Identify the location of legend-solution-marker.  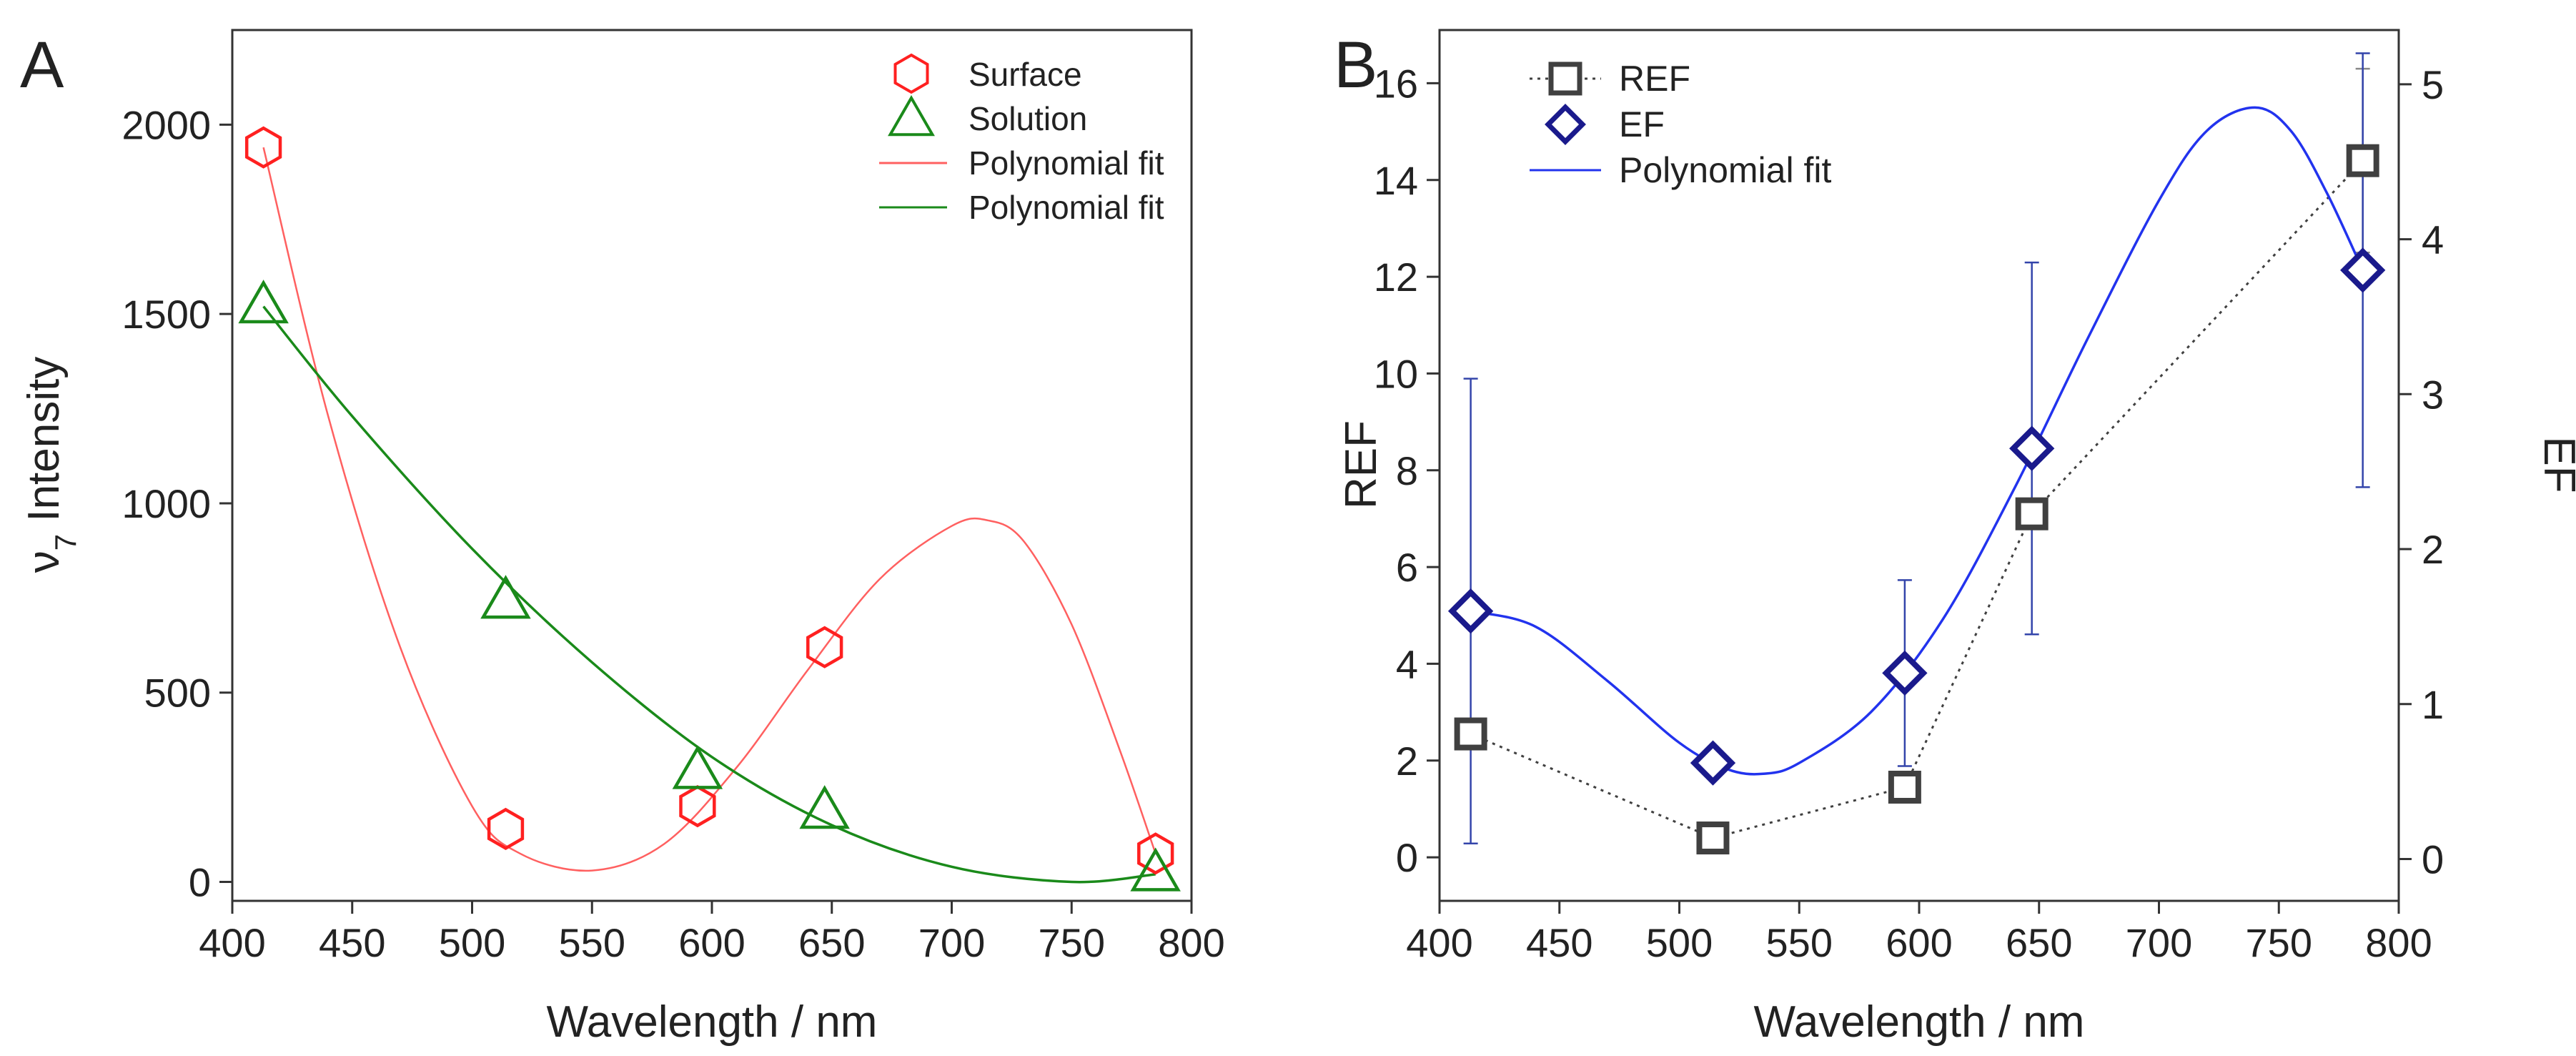
(912, 115).